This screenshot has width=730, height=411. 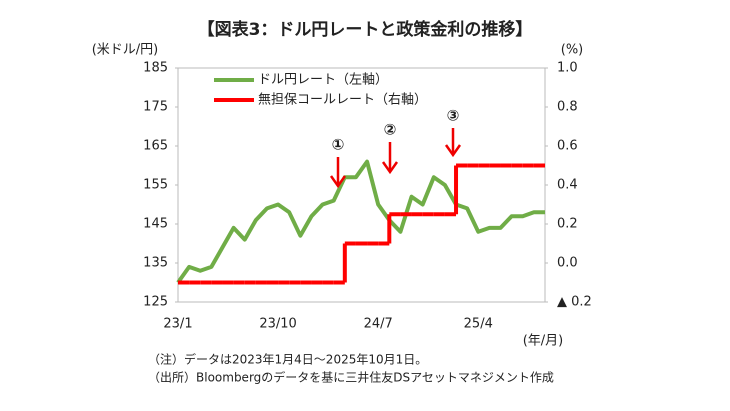 What do you see at coordinates (177, 324) in the screenshot?
I see `x-tick-label: 23/1` at bounding box center [177, 324].